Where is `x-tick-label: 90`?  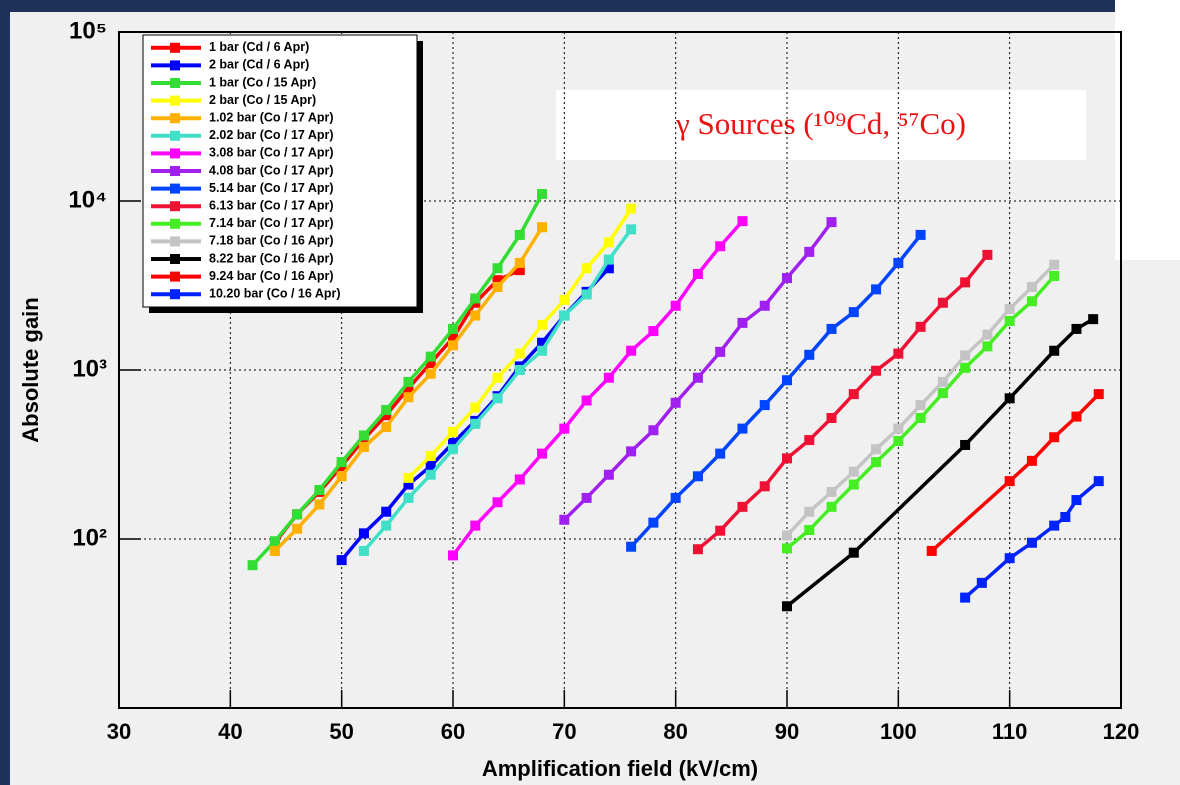
x-tick-label: 90 is located at coordinates (787, 731).